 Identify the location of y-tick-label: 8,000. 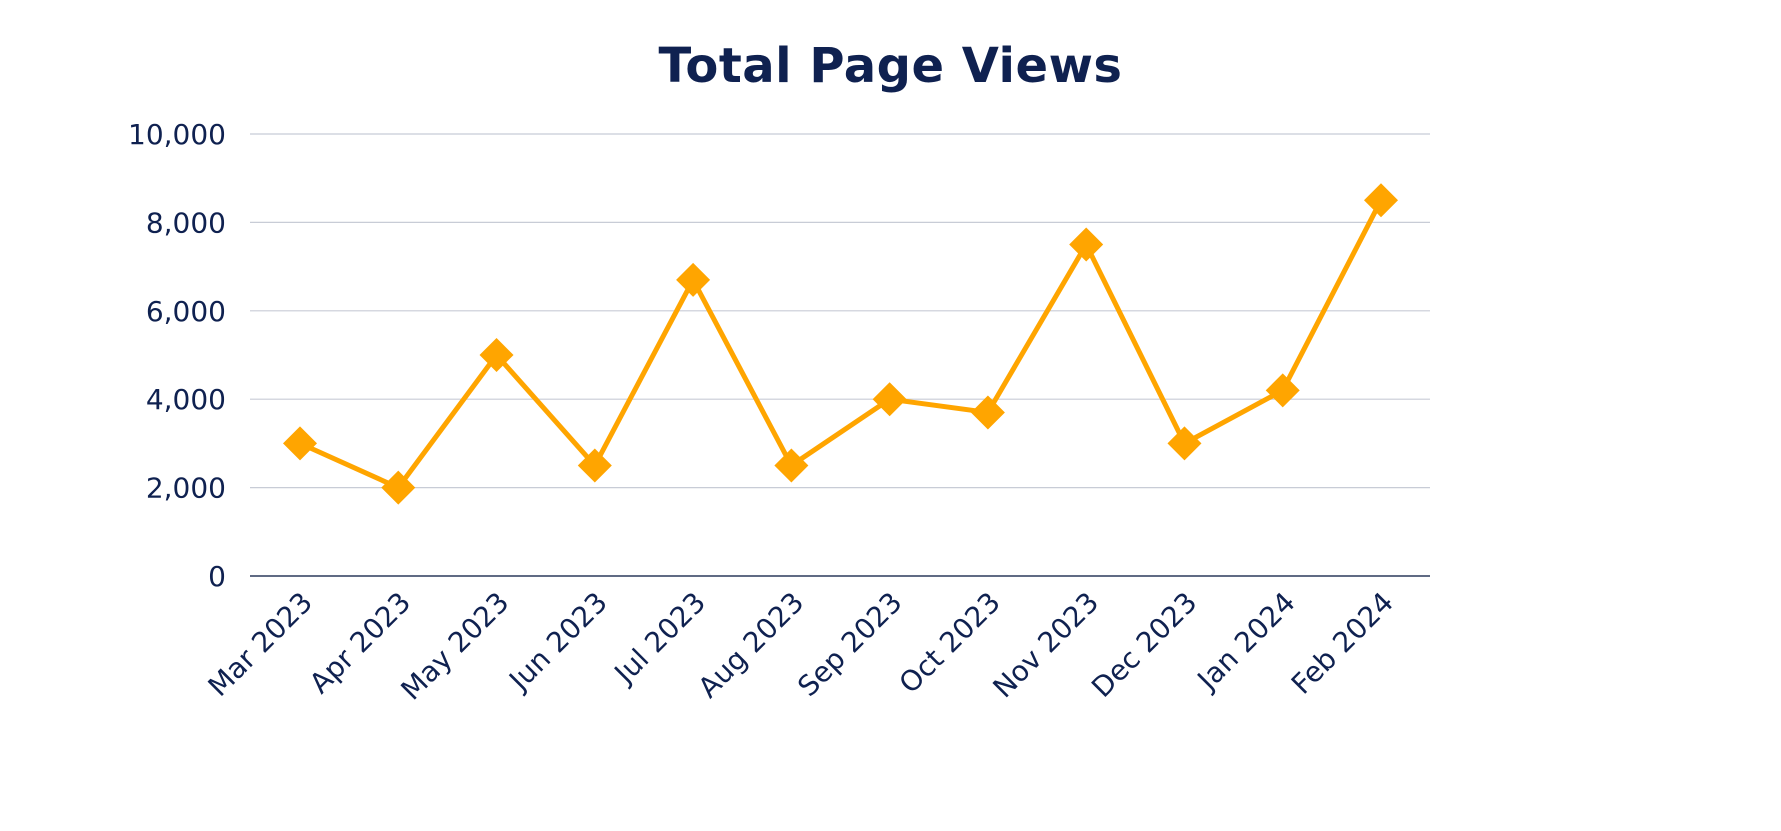
(186, 222).